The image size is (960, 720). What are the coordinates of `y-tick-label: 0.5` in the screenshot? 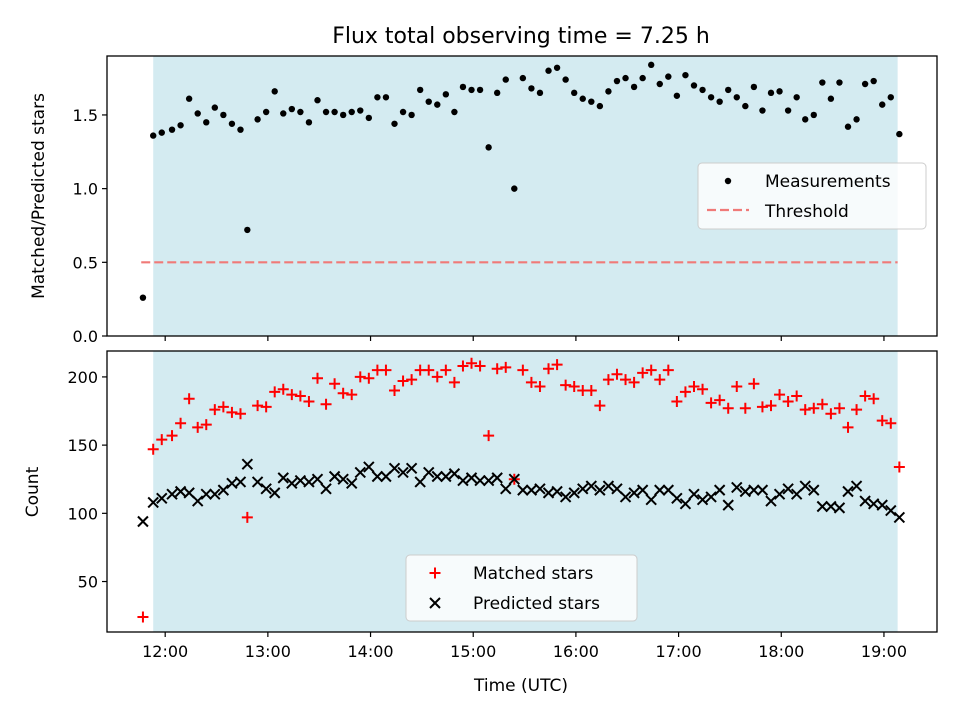 It's located at (85, 262).